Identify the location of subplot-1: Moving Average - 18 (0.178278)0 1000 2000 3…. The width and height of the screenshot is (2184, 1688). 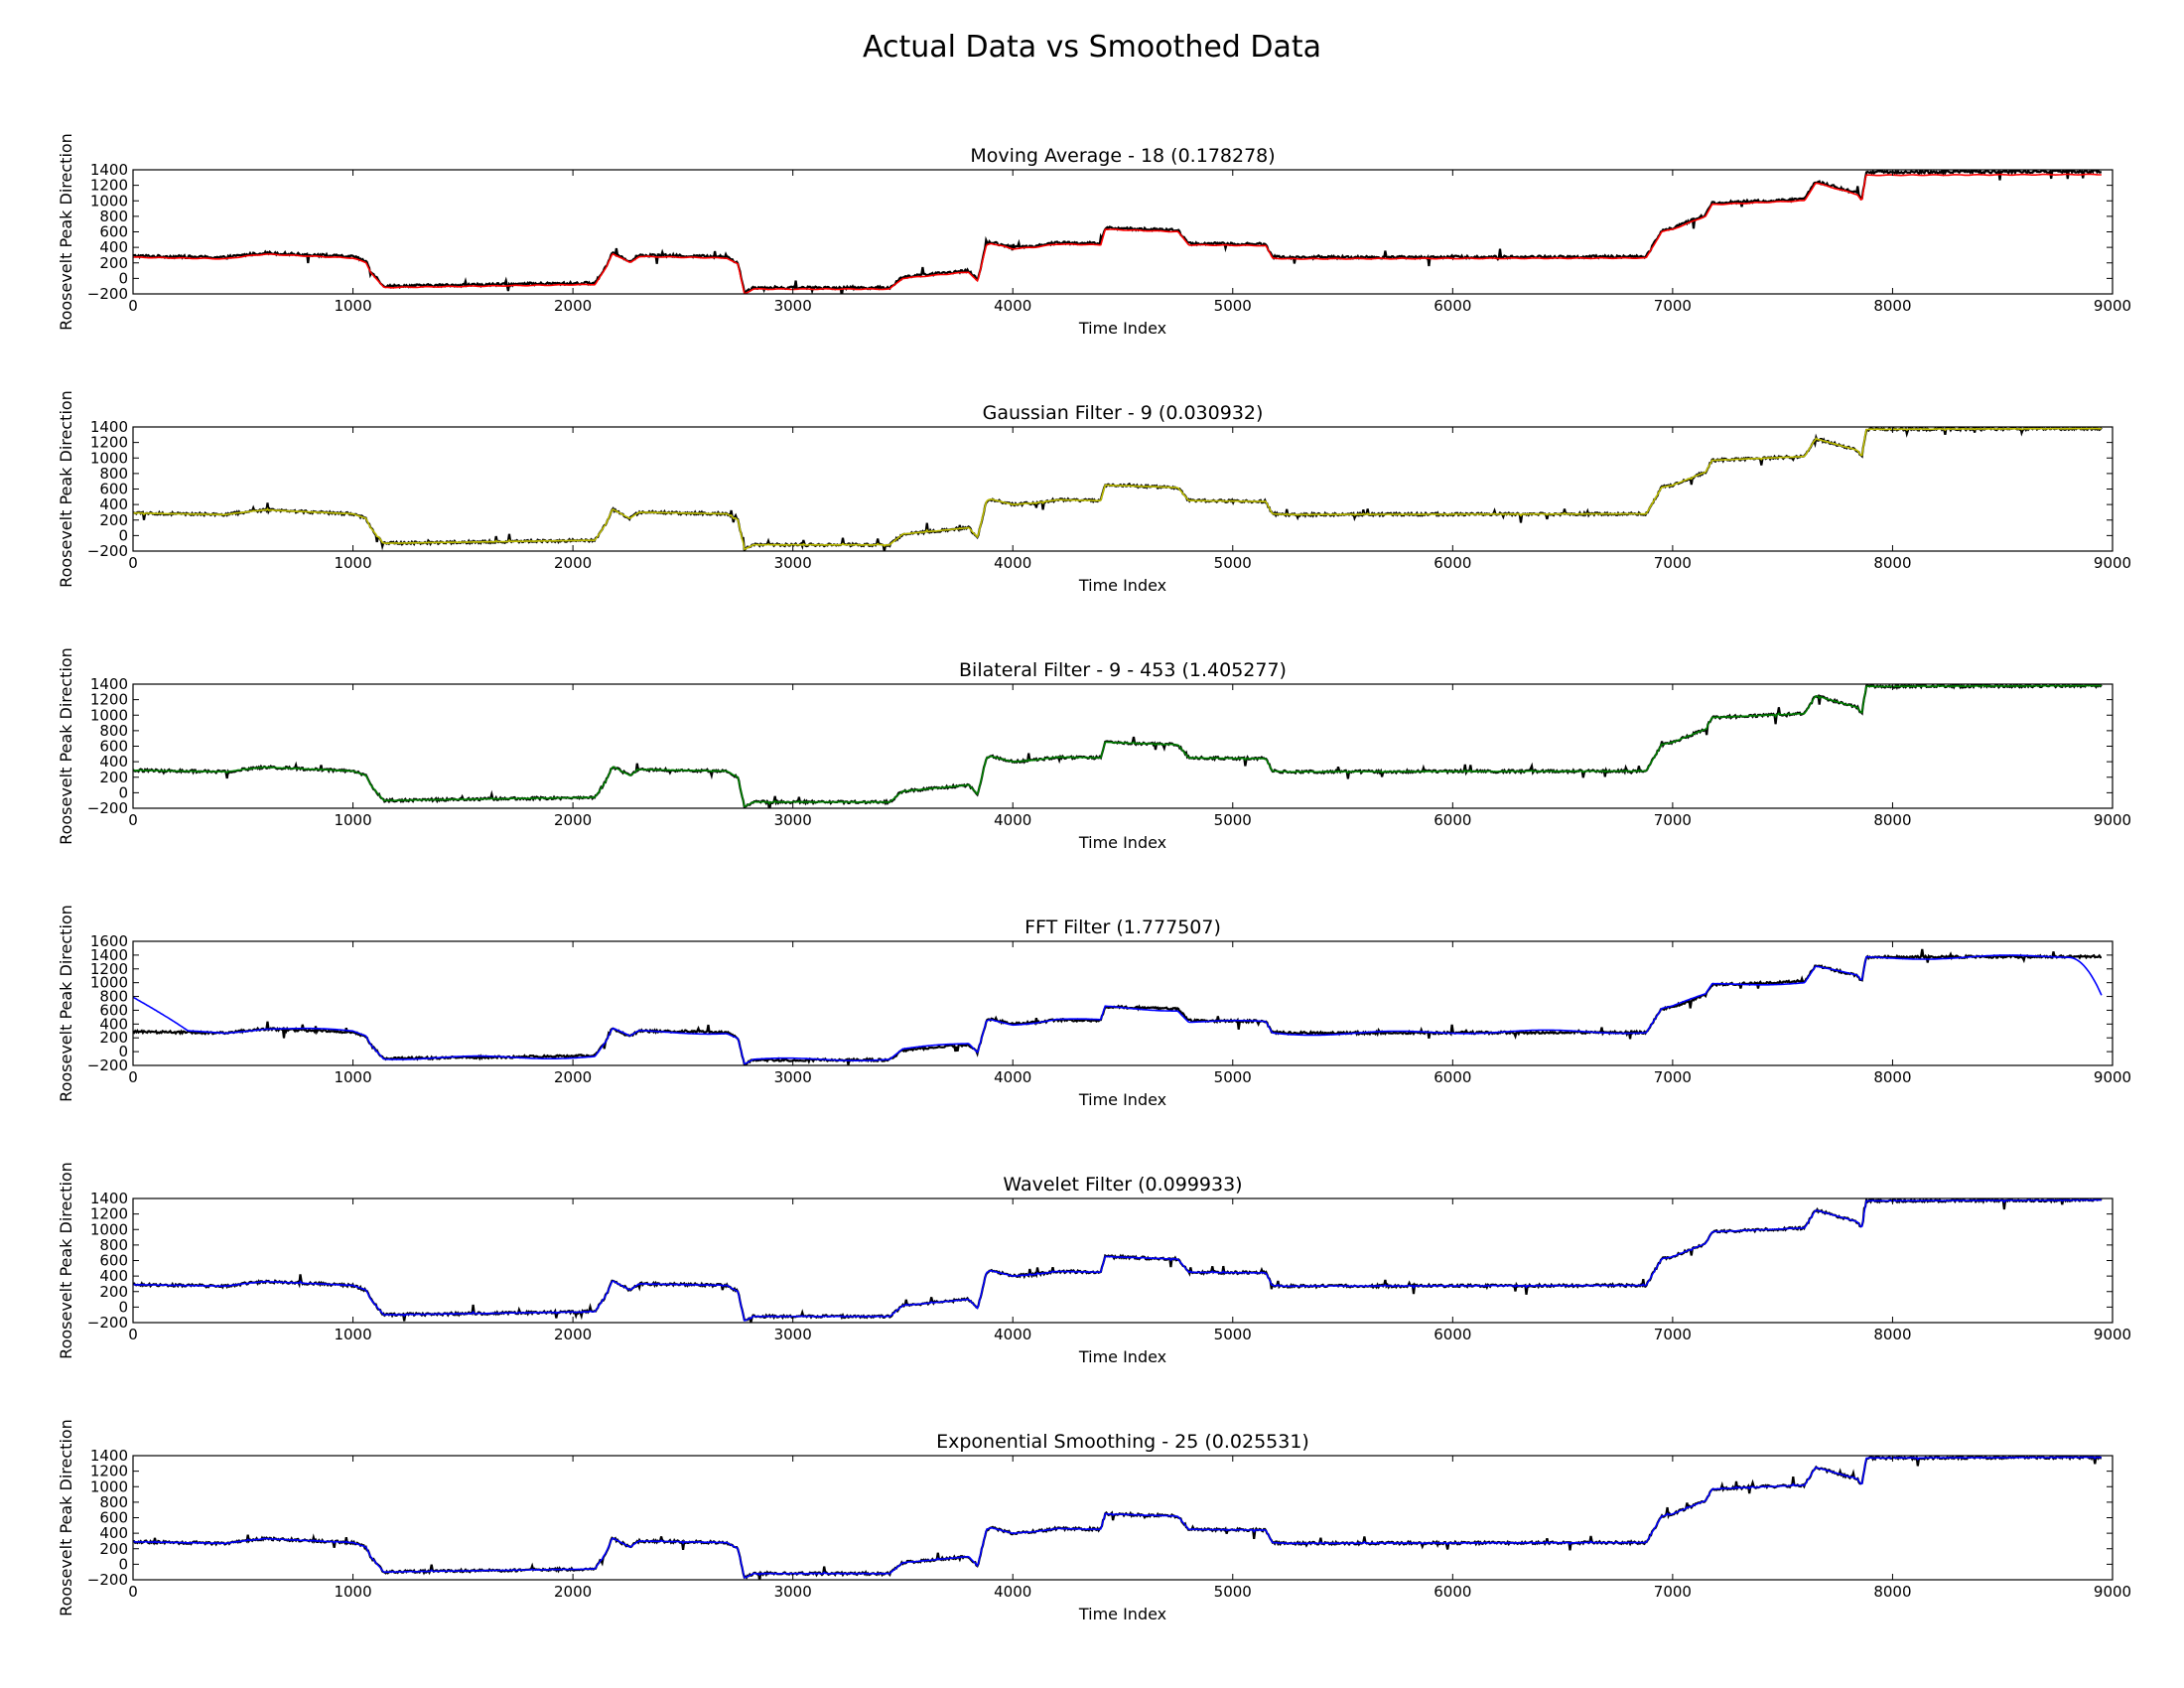
(1094, 235).